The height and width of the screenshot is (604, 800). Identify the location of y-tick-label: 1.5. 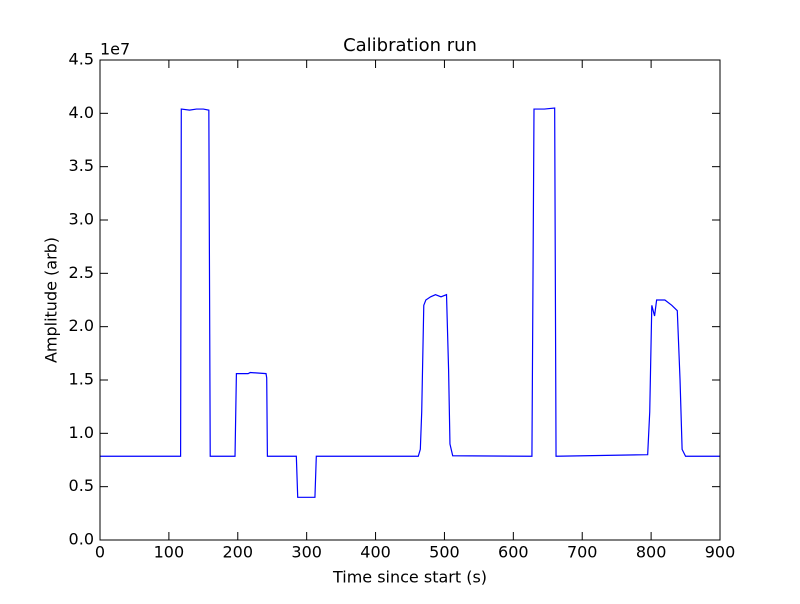
(81, 379).